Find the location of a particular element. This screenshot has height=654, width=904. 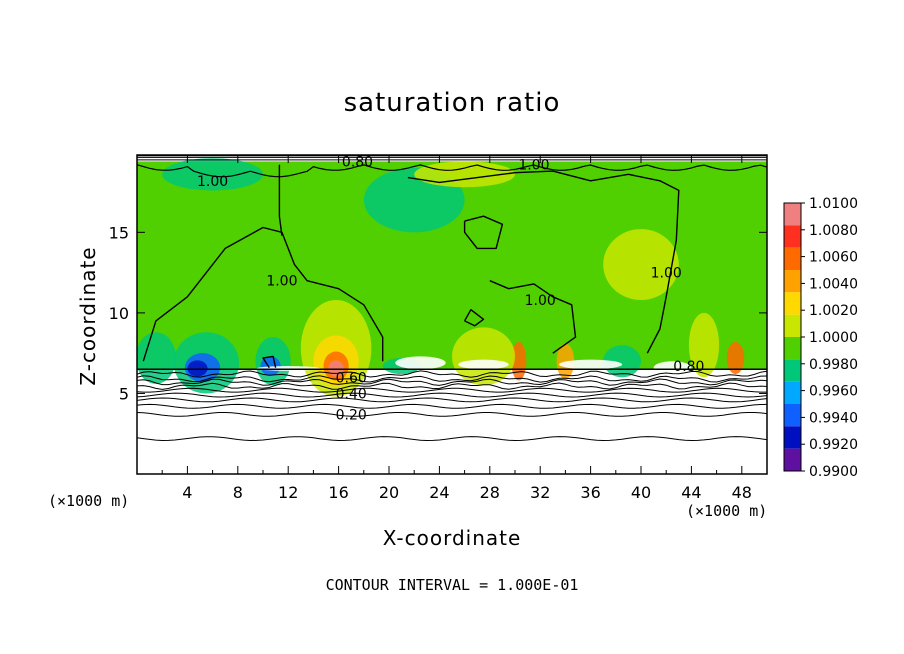

x-tick-label-8: 36 is located at coordinates (590, 492).